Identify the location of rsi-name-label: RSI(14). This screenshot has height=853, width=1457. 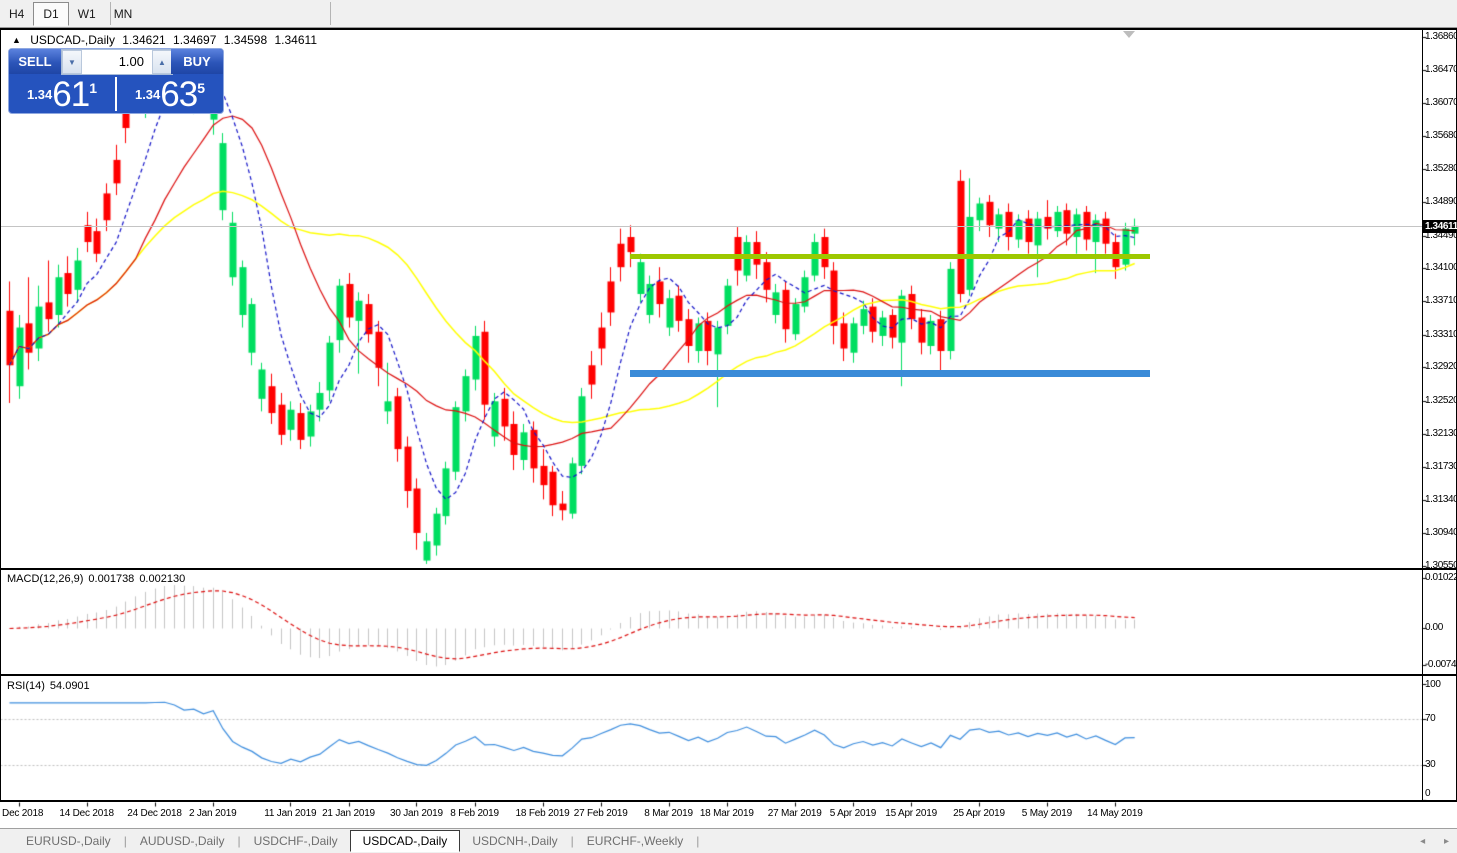
(26, 686).